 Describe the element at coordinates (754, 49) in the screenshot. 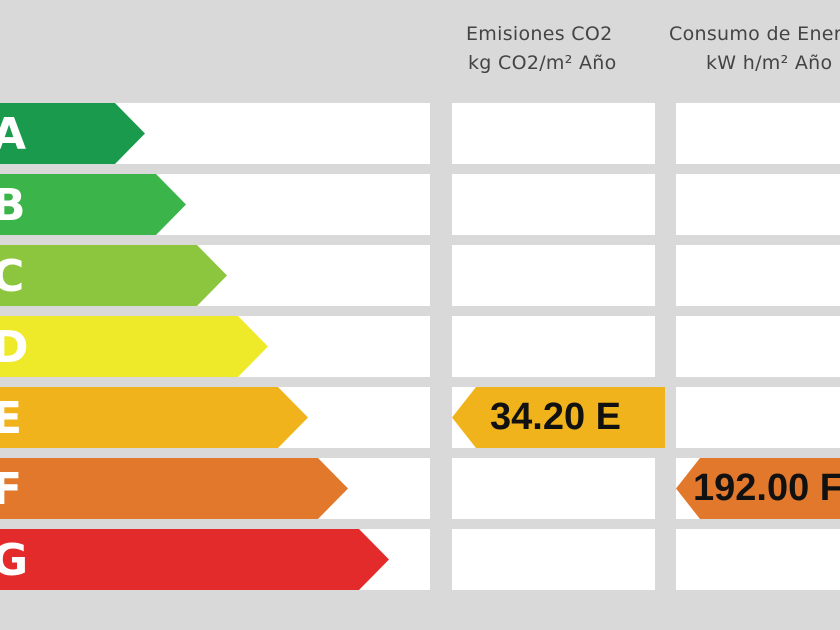

I see `consumption-header: Consumo de Energía kW h/m² Año` at that location.